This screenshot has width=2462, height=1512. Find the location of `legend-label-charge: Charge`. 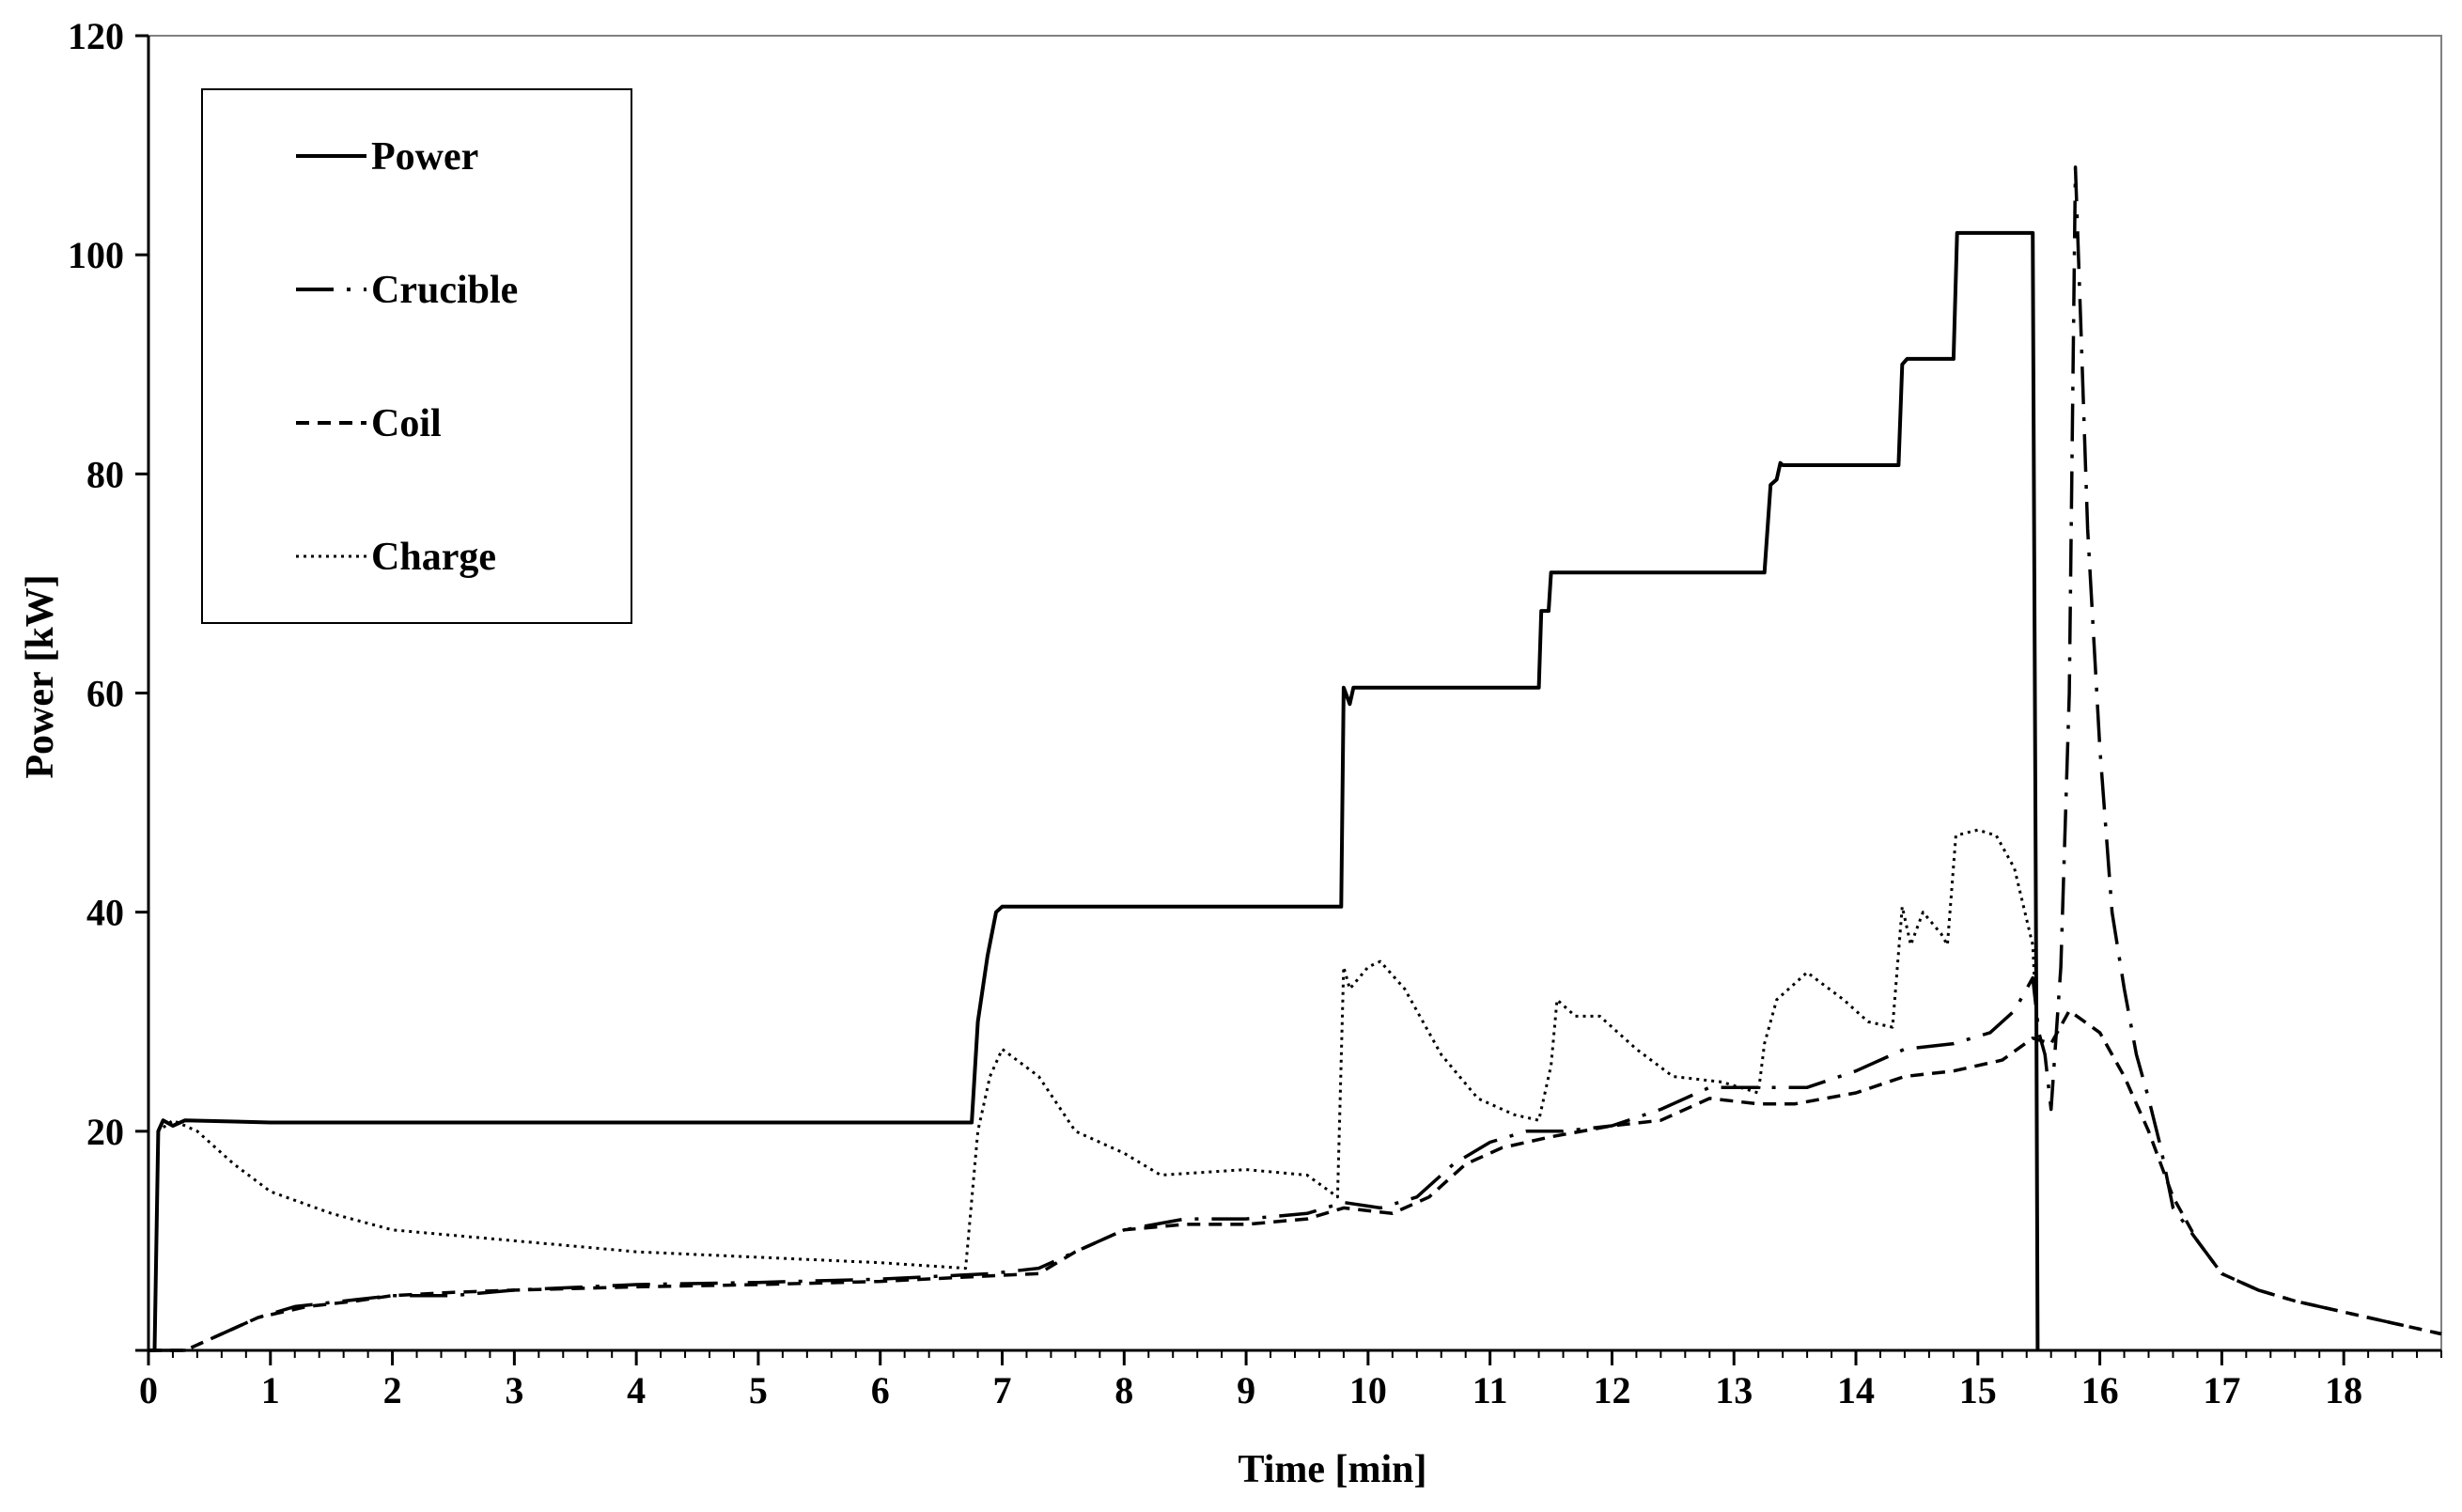

legend-label-charge: Charge is located at coordinates (434, 557).